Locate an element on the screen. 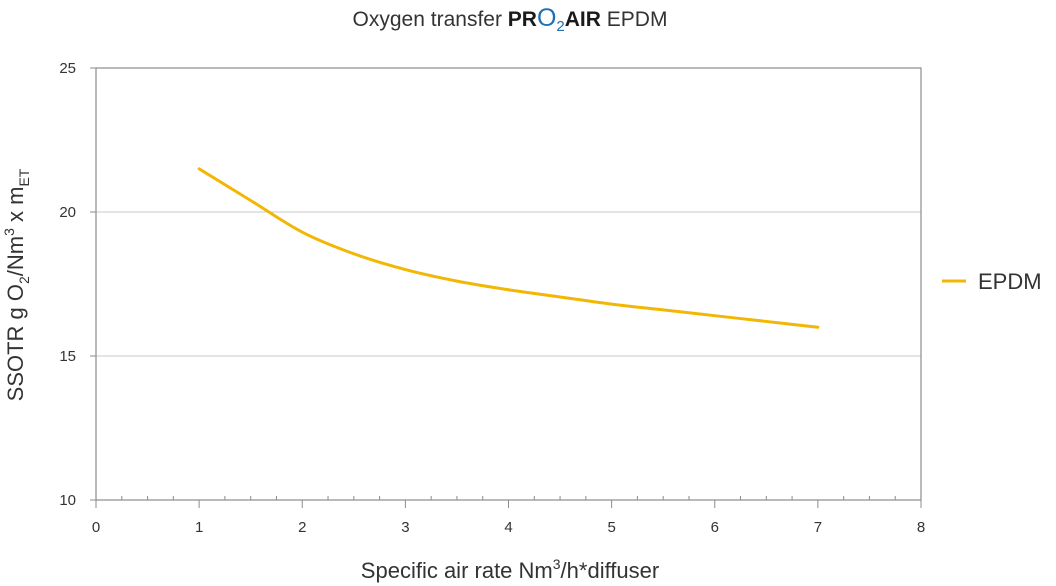 The height and width of the screenshot is (586, 1056). x-axis-ticks: 0 1 2 3 4 5 6 7 8 is located at coordinates (508, 518).